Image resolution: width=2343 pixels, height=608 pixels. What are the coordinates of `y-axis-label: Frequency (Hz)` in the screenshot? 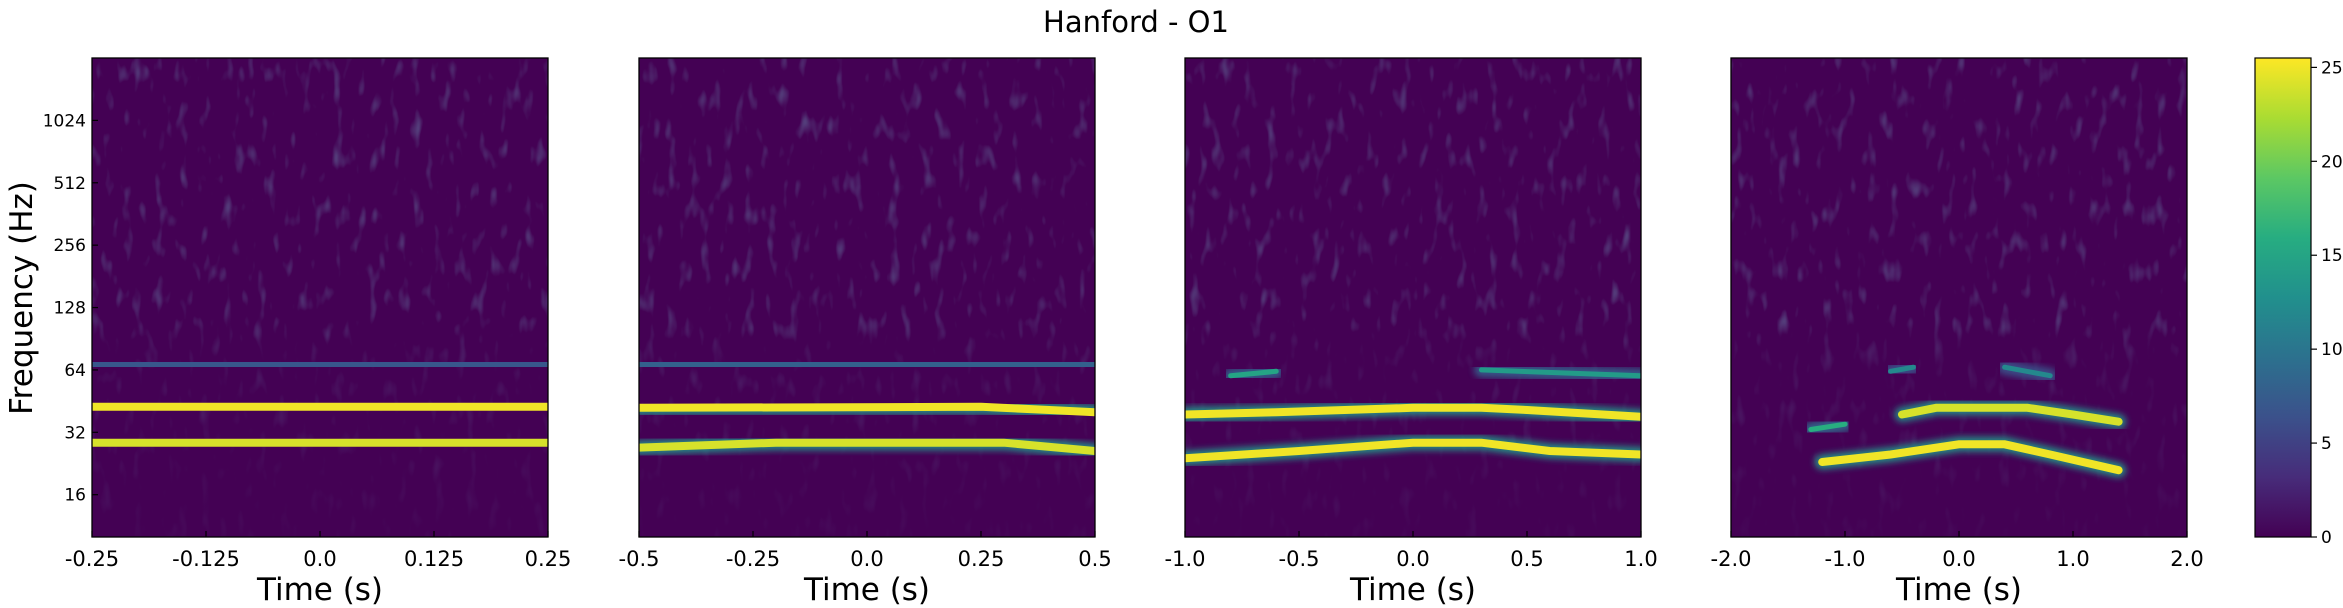 It's located at (22, 298).